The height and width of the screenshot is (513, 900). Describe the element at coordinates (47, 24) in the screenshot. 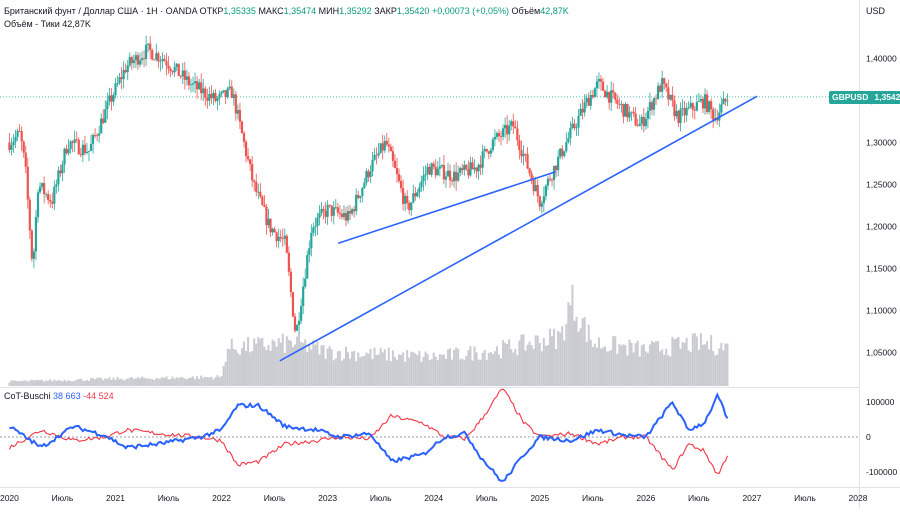

I see `volume-legend: Объём - Тики 42,87K` at that location.